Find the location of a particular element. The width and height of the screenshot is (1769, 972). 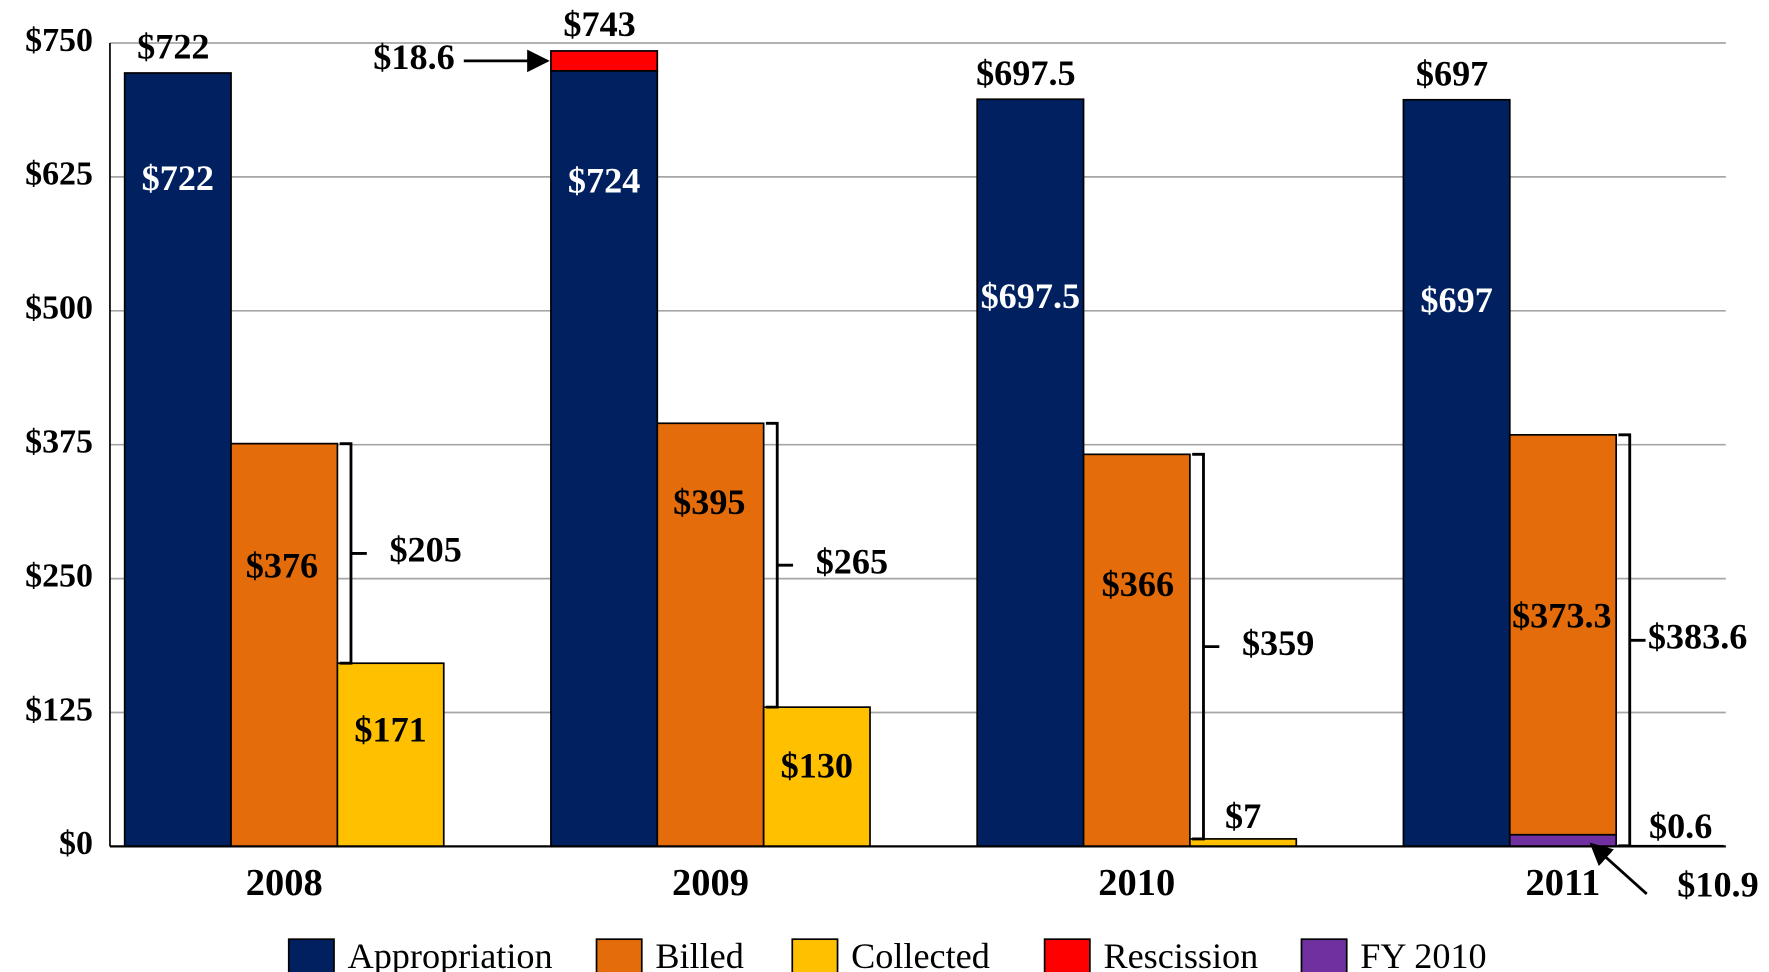

data-label: $697 is located at coordinates (1456, 300).